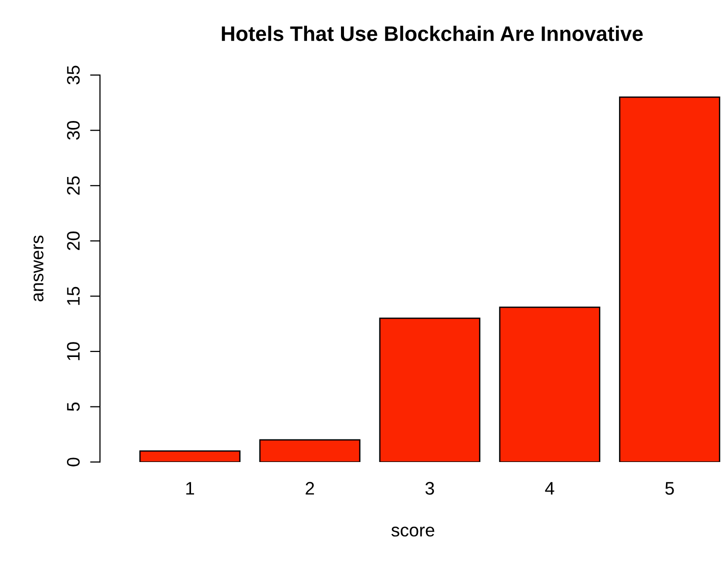  I want to click on x-tick-label: 4, so click(549, 488).